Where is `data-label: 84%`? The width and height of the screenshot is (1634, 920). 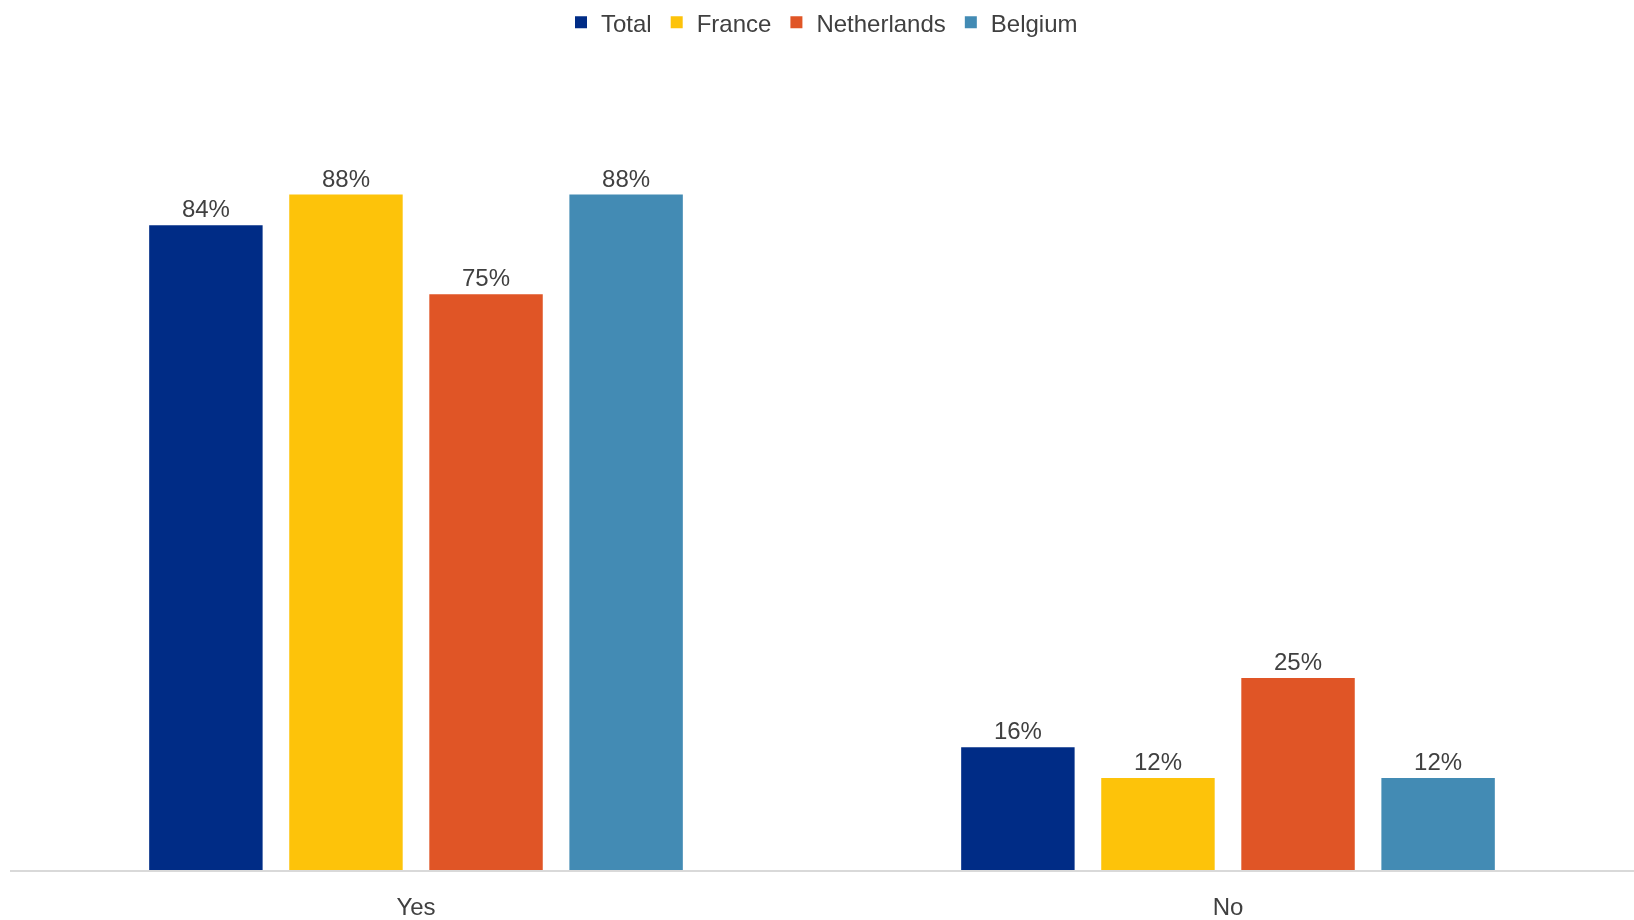 data-label: 84% is located at coordinates (205, 209).